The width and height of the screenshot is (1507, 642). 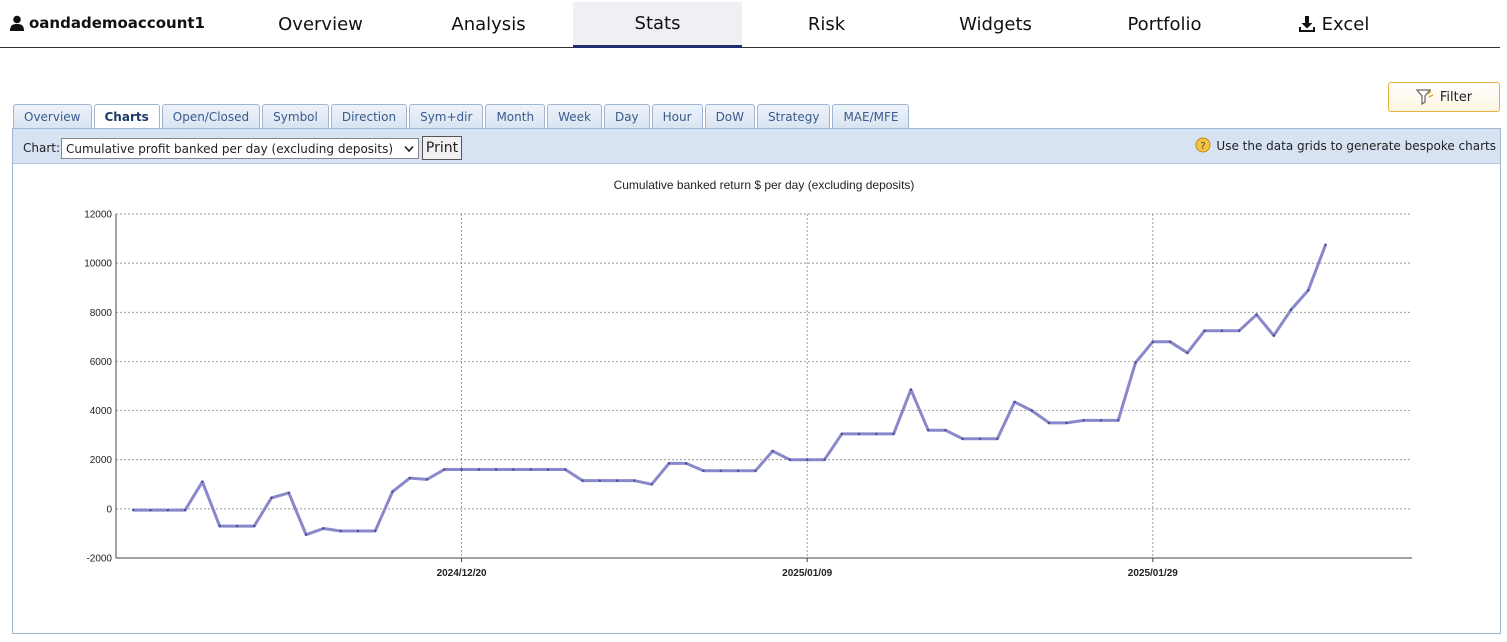 I want to click on nav-widgets: Widgets, so click(x=995, y=24).